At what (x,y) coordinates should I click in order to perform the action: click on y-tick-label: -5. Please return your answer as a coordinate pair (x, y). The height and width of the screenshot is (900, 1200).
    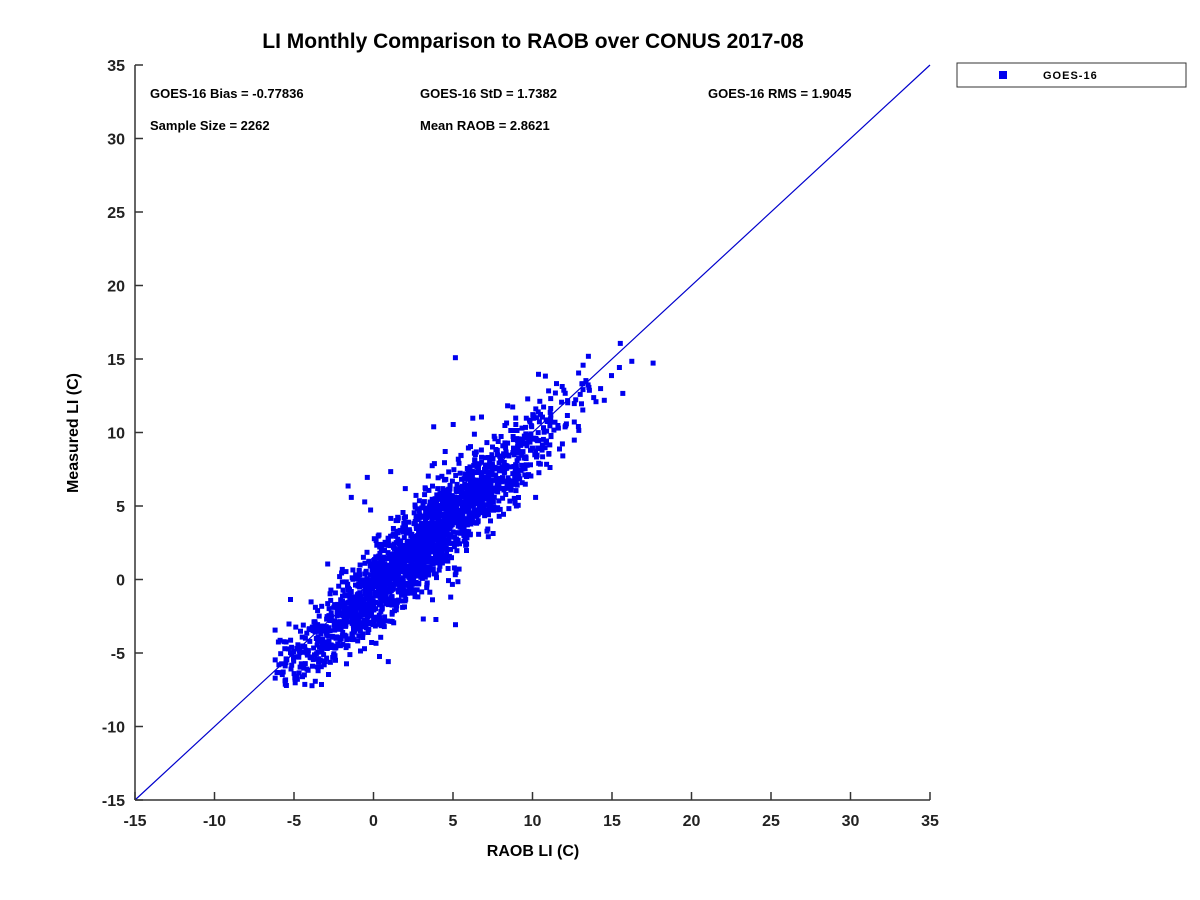
    Looking at the image, I should click on (118, 654).